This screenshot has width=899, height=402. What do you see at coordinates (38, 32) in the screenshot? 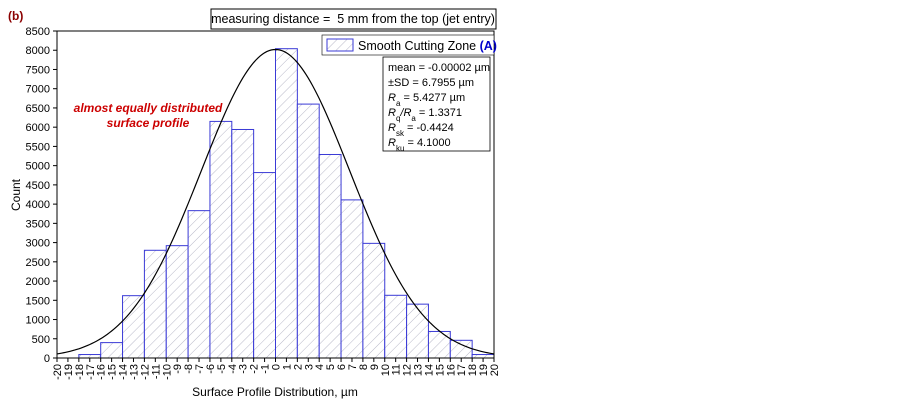
I see `y-tick-label: 8500` at bounding box center [38, 32].